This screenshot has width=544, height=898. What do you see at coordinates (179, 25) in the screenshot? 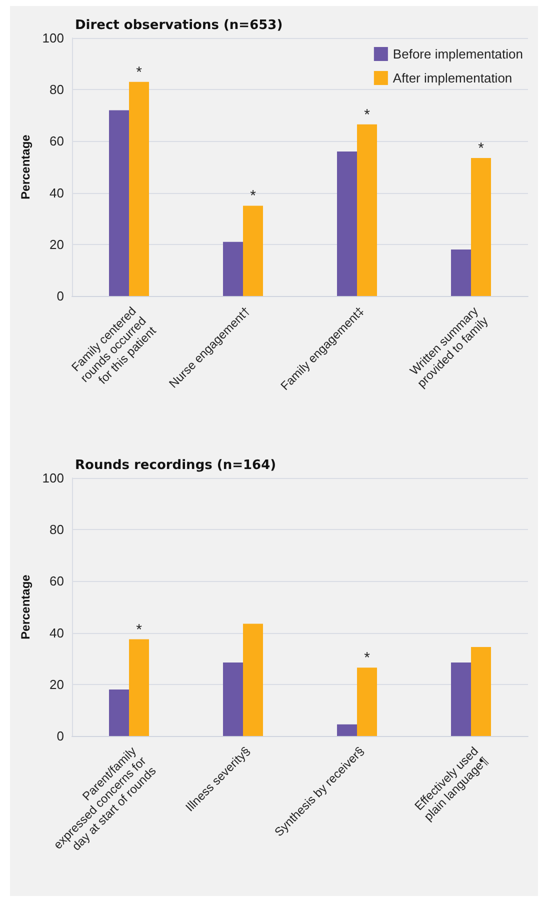
I see `chart-title: Direct observations (n=653)` at bounding box center [179, 25].